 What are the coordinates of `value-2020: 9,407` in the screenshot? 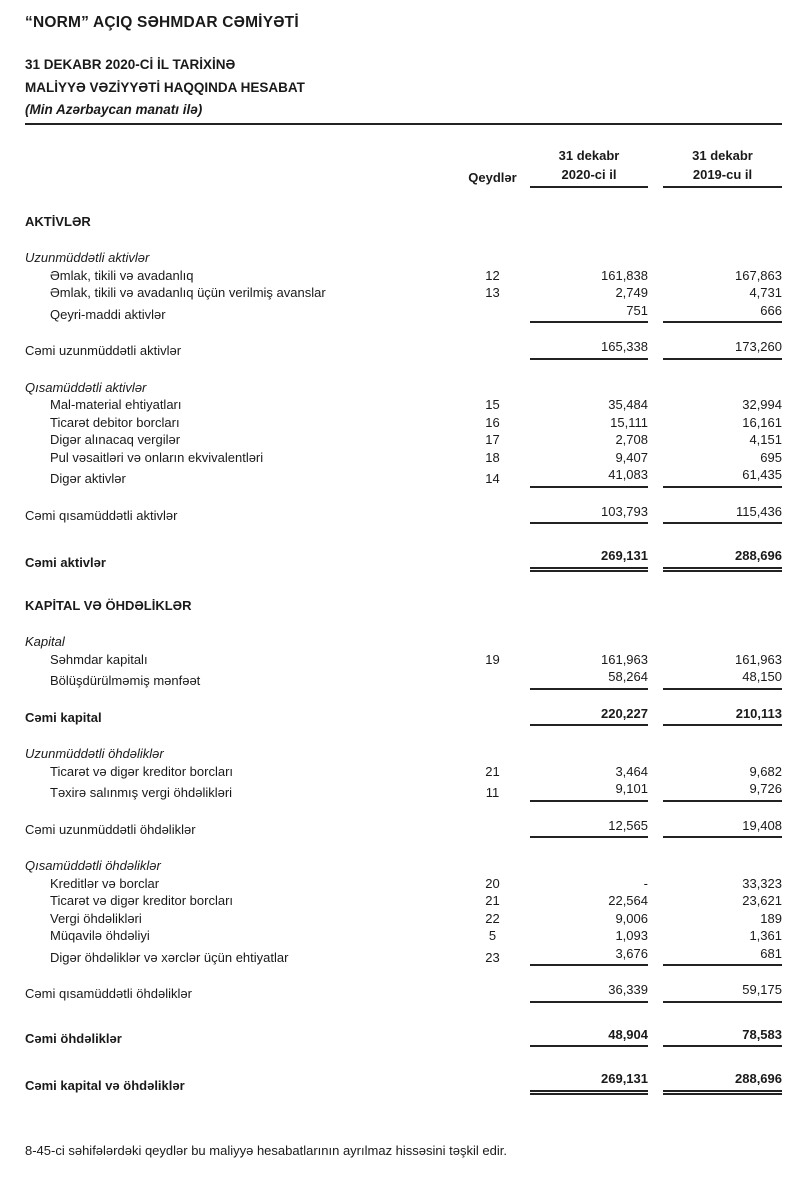 It's located at (631, 457).